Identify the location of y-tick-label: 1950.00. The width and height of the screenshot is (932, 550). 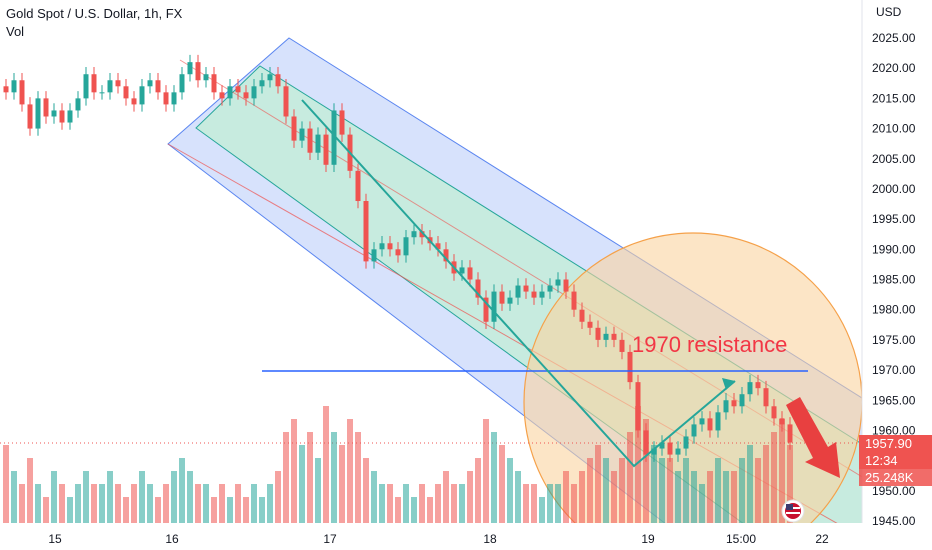
(894, 491).